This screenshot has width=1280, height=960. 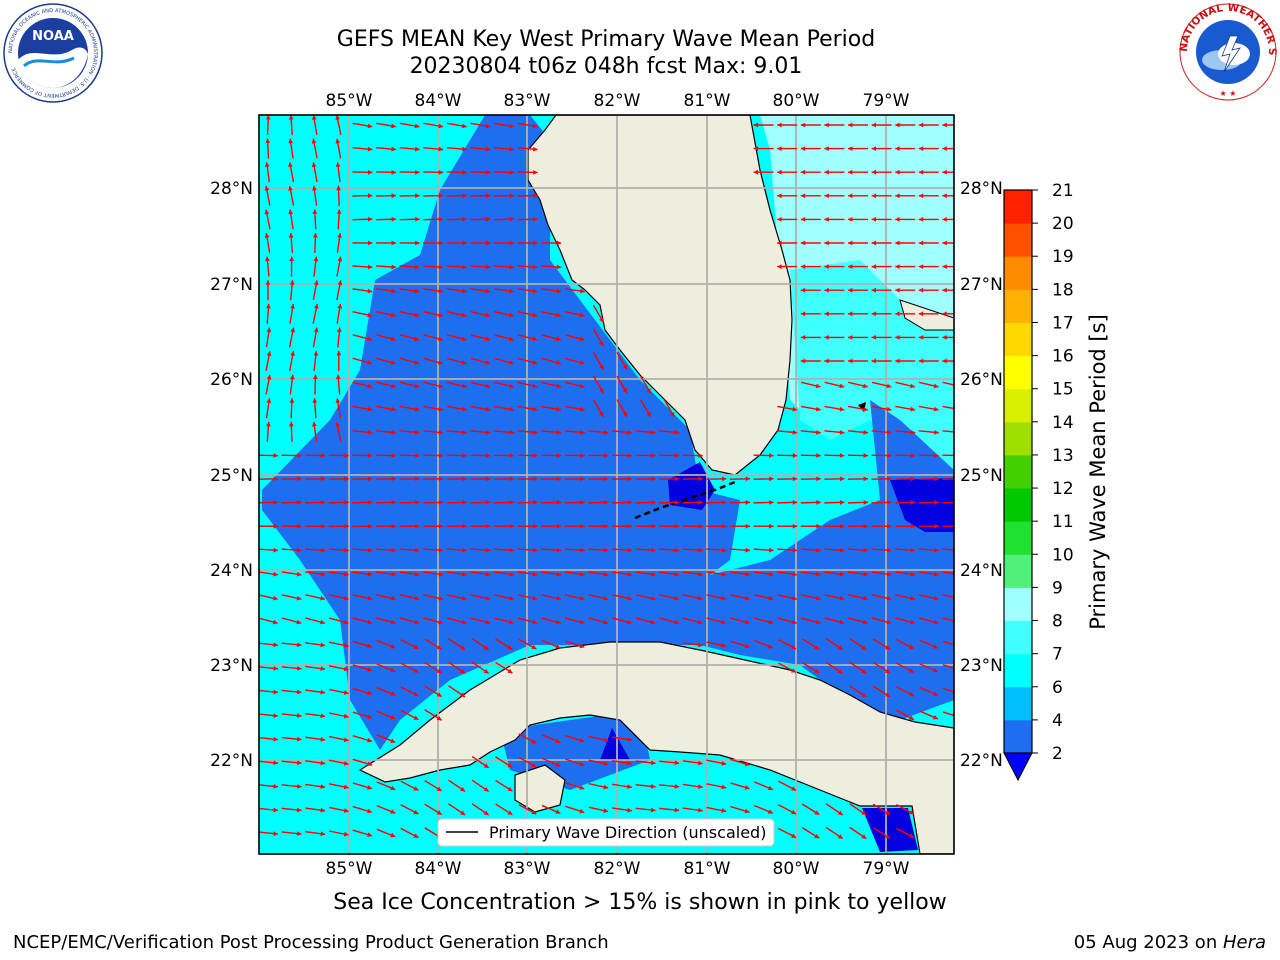 What do you see at coordinates (1170, 942) in the screenshot?
I see `footer-date: 05 Aug 2023 on Hera` at bounding box center [1170, 942].